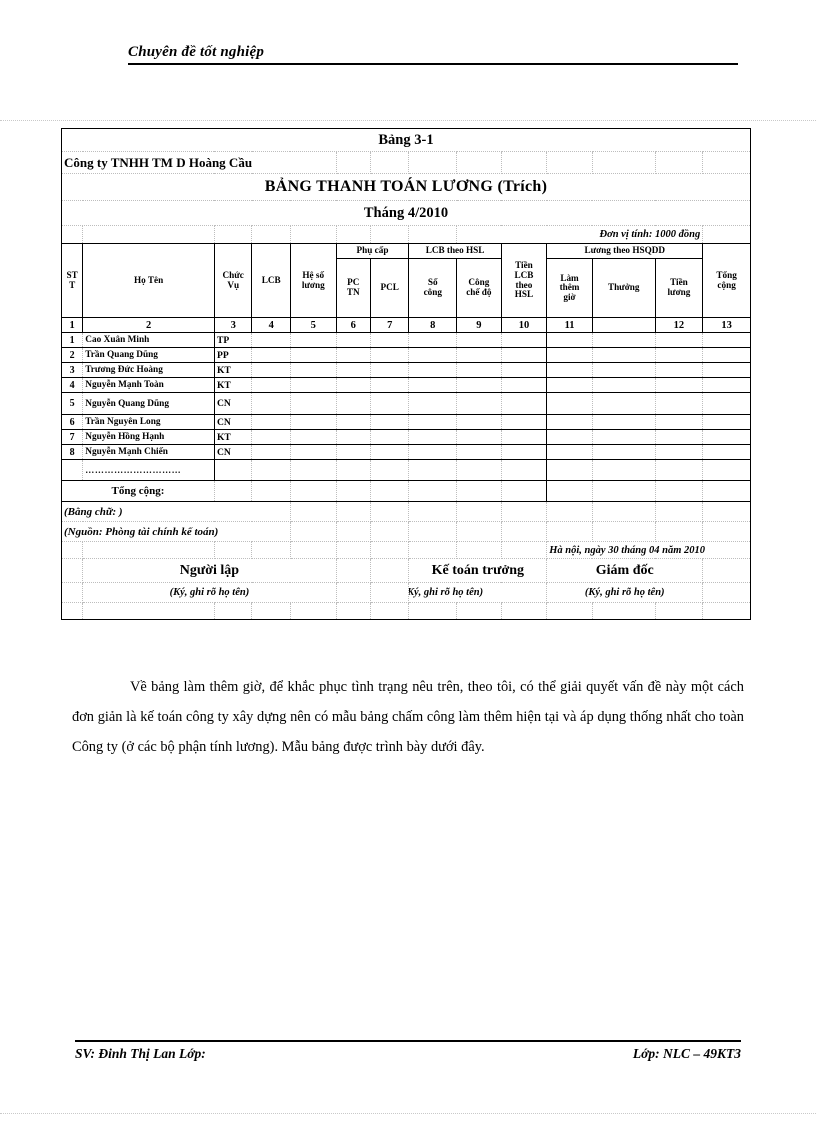 The image size is (816, 1123). I want to click on colnum-blank, so click(623, 325).